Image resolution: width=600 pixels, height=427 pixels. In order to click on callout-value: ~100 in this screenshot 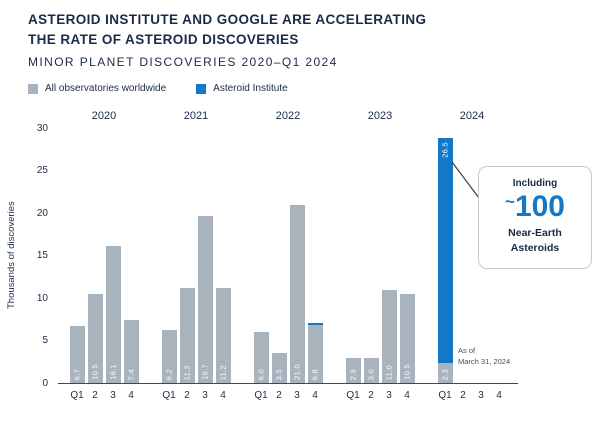, I will do `click(535, 207)`.